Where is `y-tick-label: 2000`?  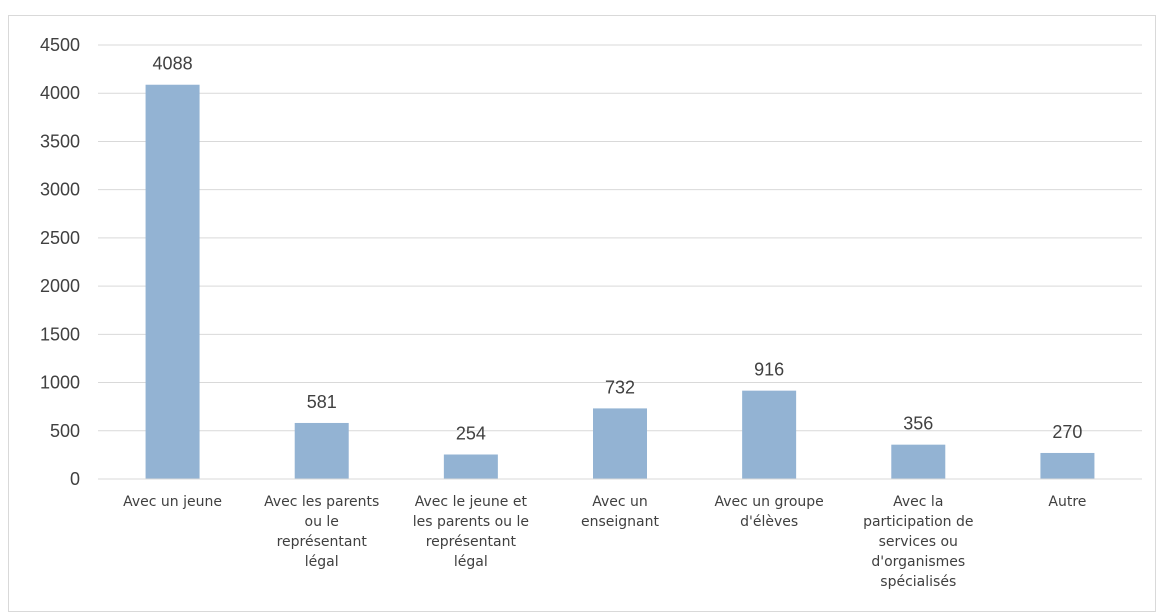 y-tick-label: 2000 is located at coordinates (60, 286).